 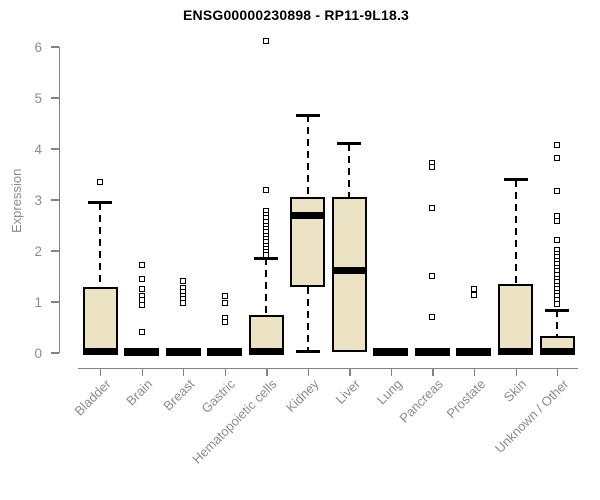 What do you see at coordinates (142, 372) in the screenshot?
I see `x-axis-tick-brain` at bounding box center [142, 372].